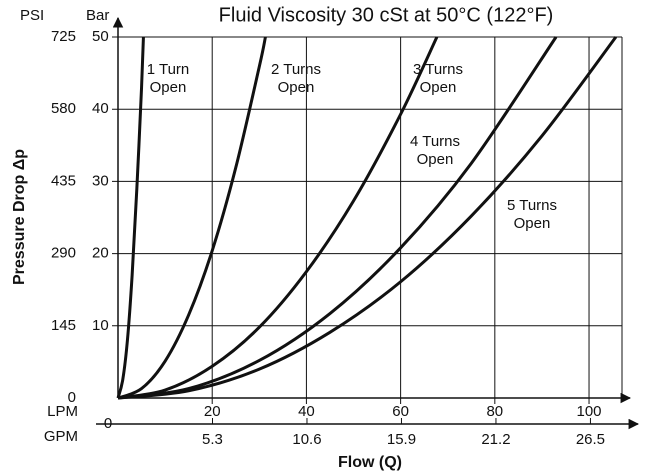 The image size is (646, 474). What do you see at coordinates (306, 411) in the screenshot?
I see `x-tick-label: 40` at bounding box center [306, 411].